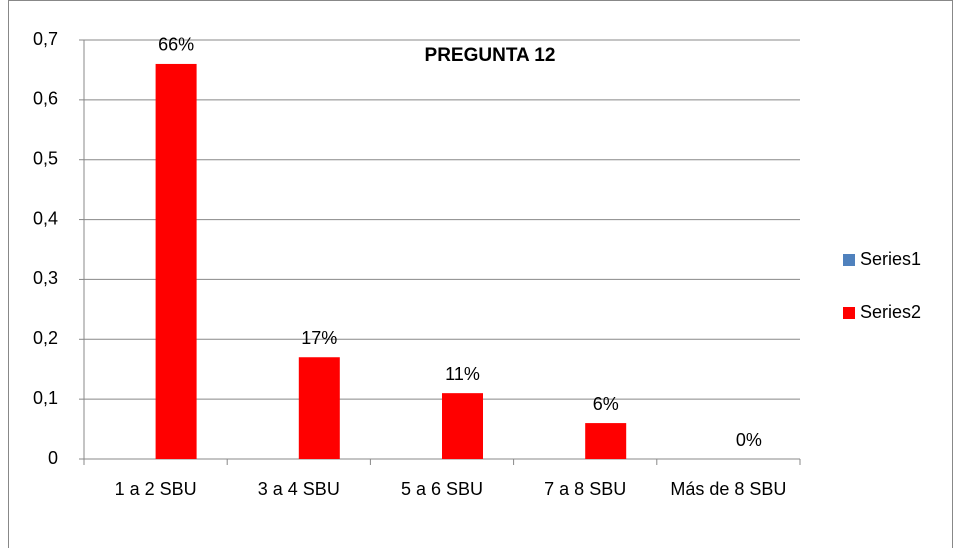 This screenshot has width=953, height=548. Describe the element at coordinates (45, 398) in the screenshot. I see `y-tick-label: 0,1` at that location.